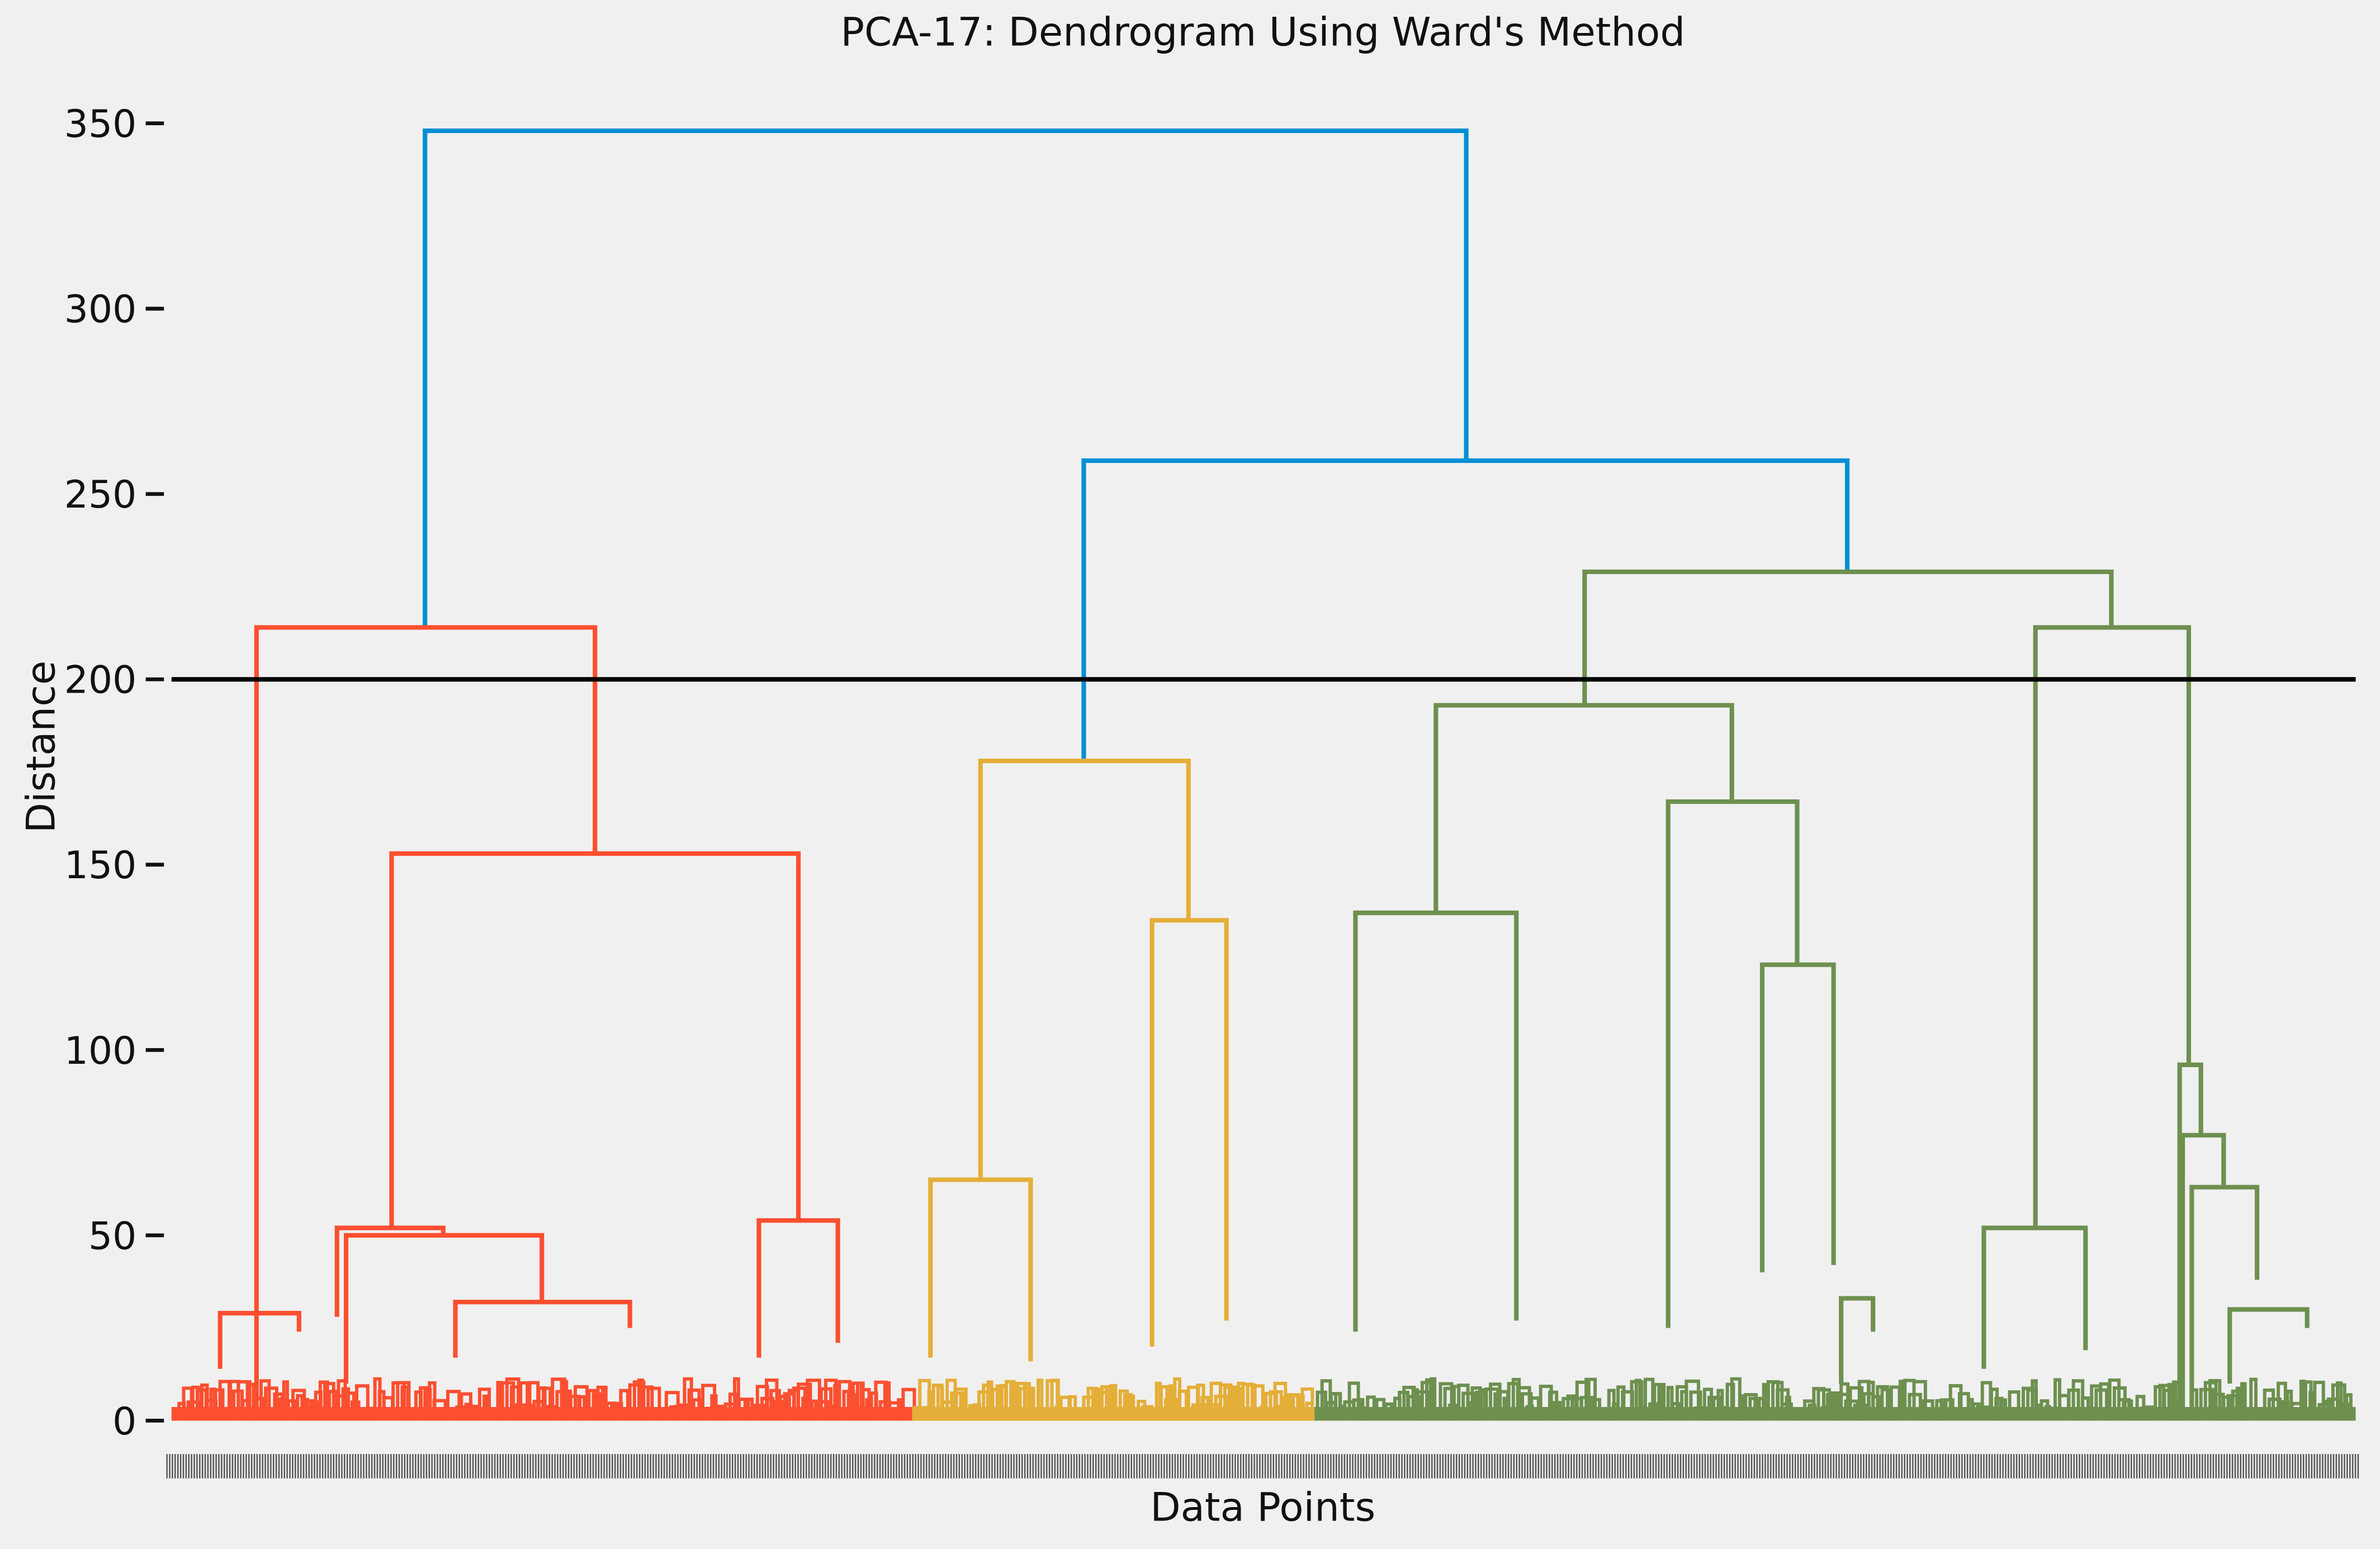 The image size is (2380, 1549). Describe the element at coordinates (100, 310) in the screenshot. I see `y-tick-label: 300` at that location.